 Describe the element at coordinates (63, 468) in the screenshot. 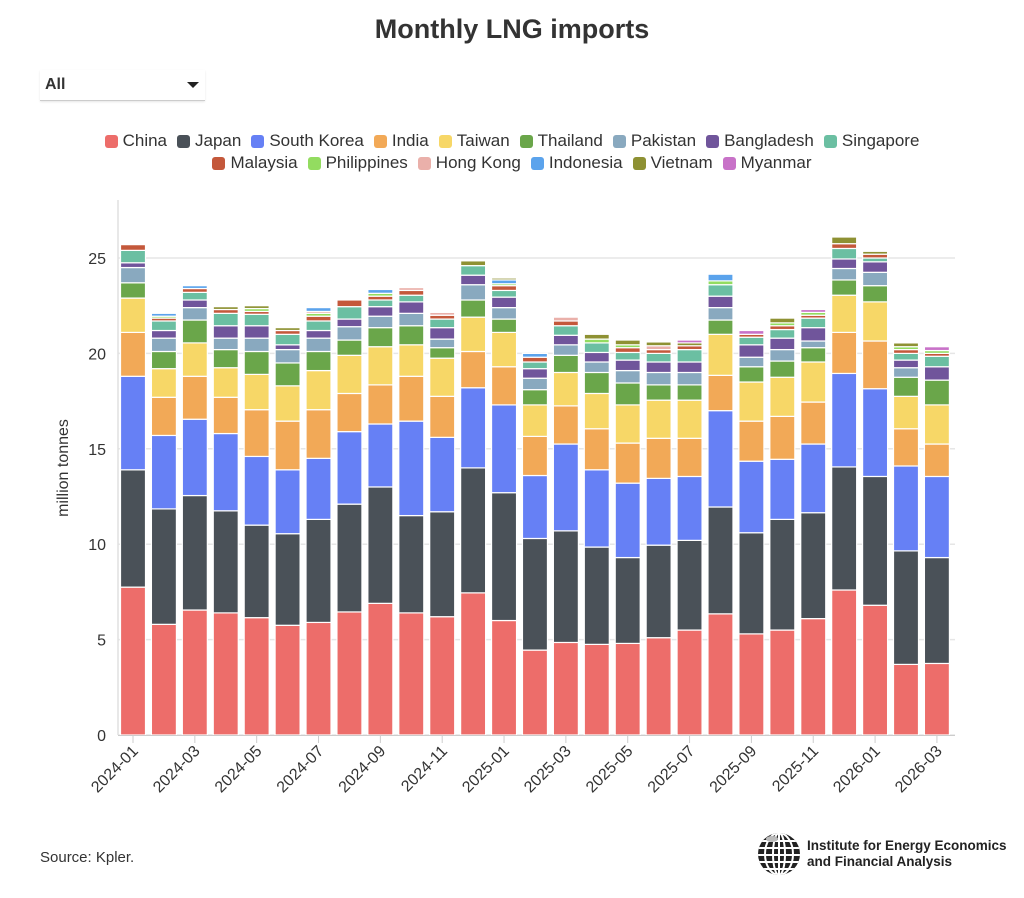

I see `y-axis-label: million tonnes` at that location.